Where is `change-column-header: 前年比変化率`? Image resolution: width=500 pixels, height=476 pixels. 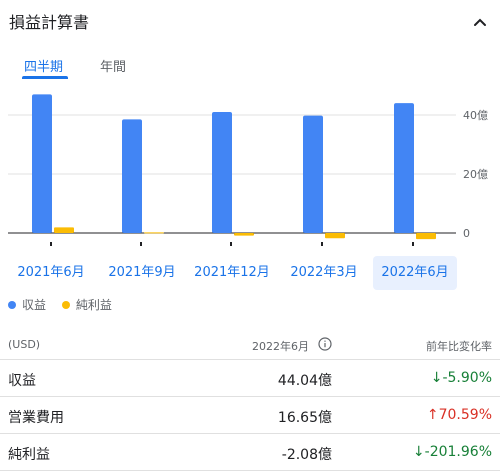
change-column-header: 前年比変化率 is located at coordinates (459, 346).